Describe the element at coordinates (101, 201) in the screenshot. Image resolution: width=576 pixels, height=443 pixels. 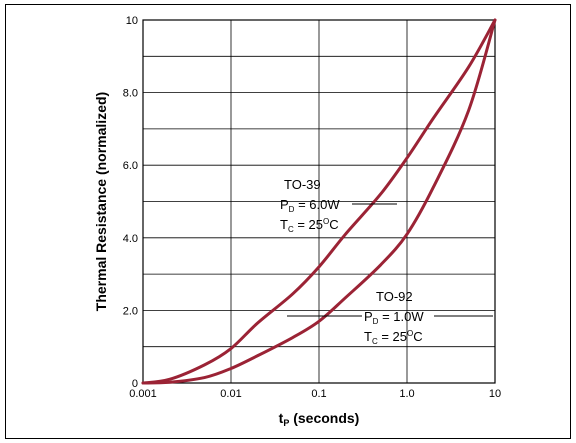
I see `y-axis-title: Thermal Resistance (normalized)` at that location.